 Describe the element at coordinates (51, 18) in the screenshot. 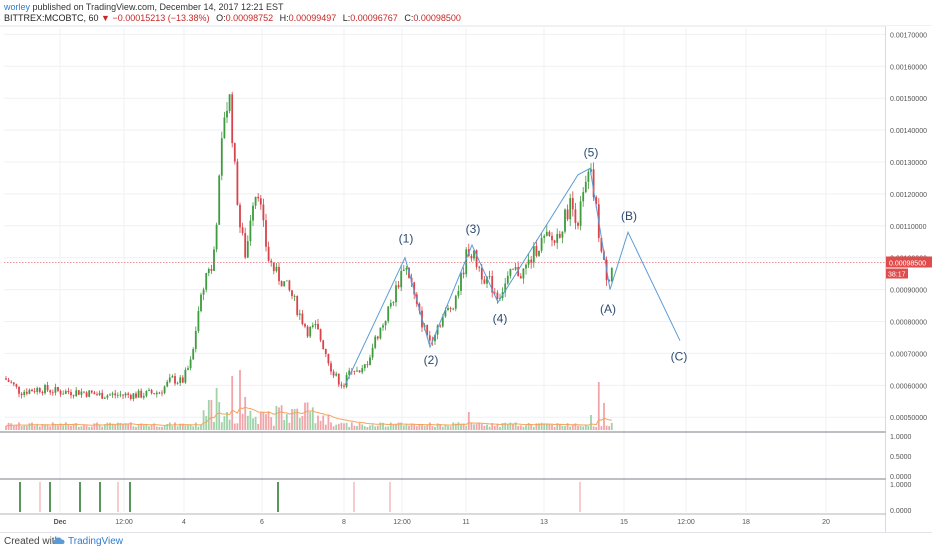

I see `symbol-name: BITTREX:MCOBTC, 60` at that location.